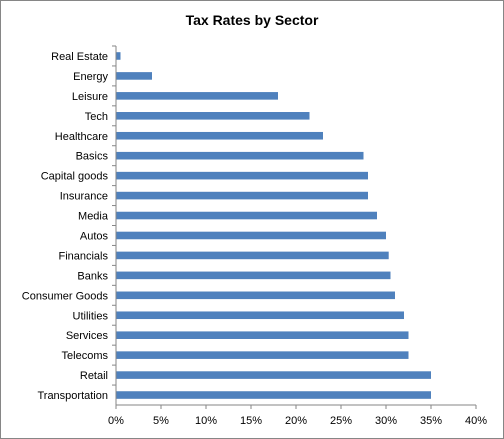 The height and width of the screenshot is (439, 504). What do you see at coordinates (206, 421) in the screenshot?
I see `x-tick-label-10: 10%` at bounding box center [206, 421].